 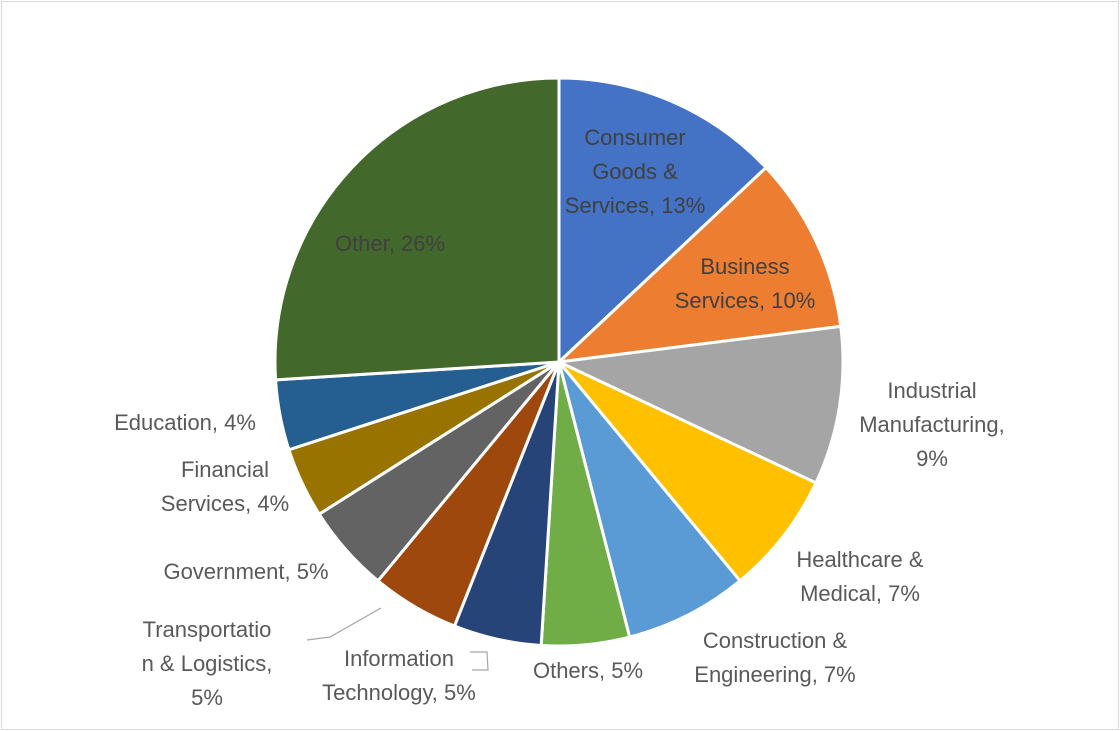 I want to click on pie-slice-business-services, so click(x=700, y=265).